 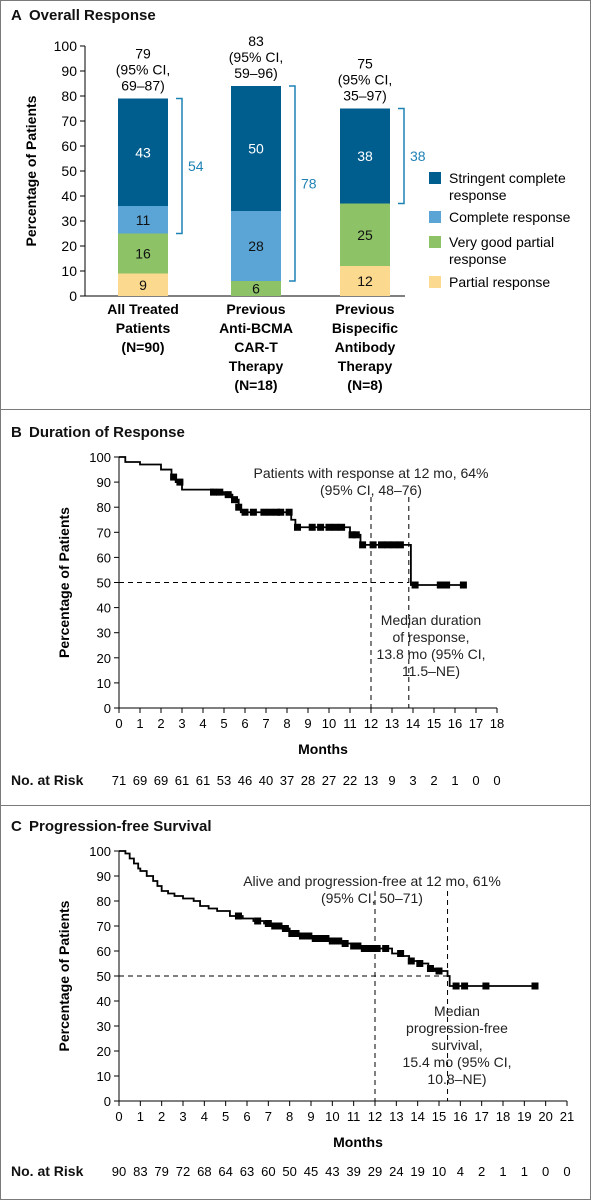 What do you see at coordinates (323, 749) in the screenshot?
I see `x-axis-label: Months` at bounding box center [323, 749].